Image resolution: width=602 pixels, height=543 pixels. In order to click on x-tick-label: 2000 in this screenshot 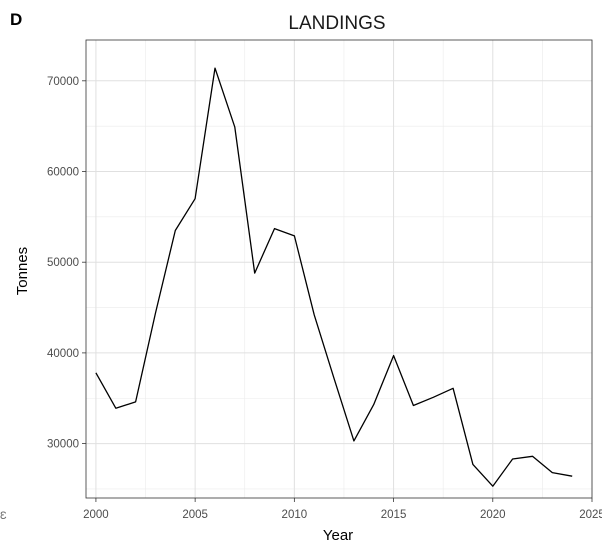, I will do `click(96, 515)`.